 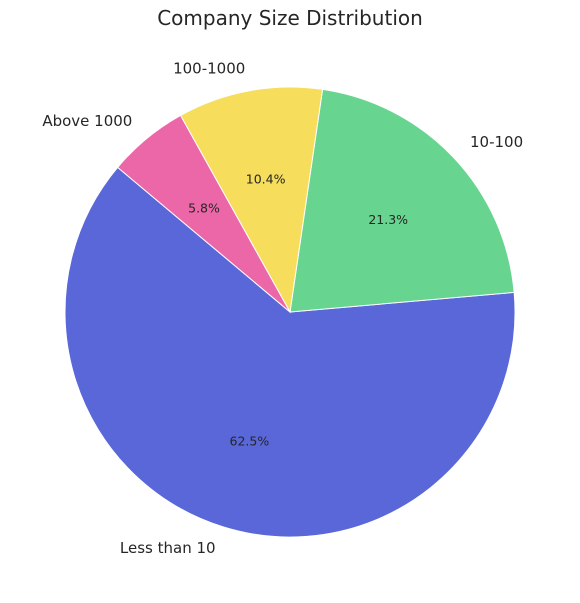 What do you see at coordinates (209, 69) in the screenshot?
I see `slice-category-label: 100-1000` at bounding box center [209, 69].